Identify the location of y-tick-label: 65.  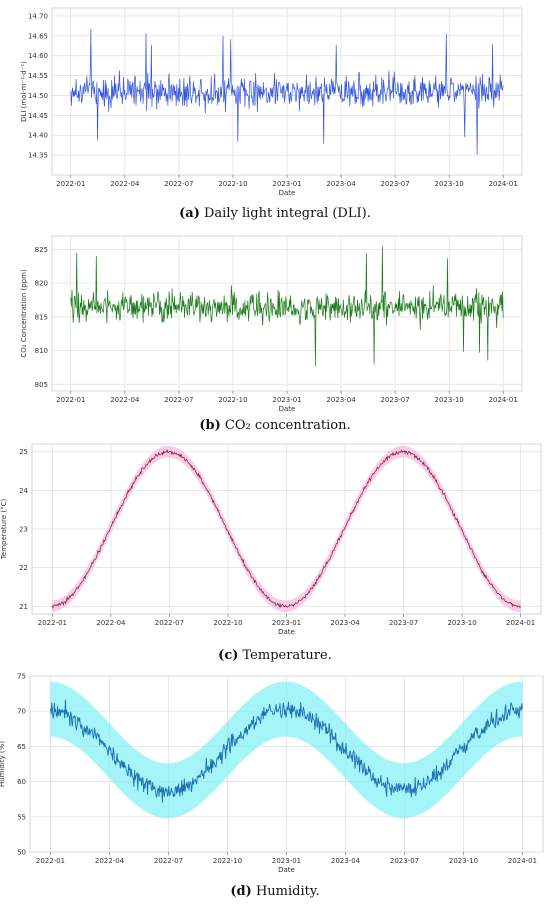
(21, 747).